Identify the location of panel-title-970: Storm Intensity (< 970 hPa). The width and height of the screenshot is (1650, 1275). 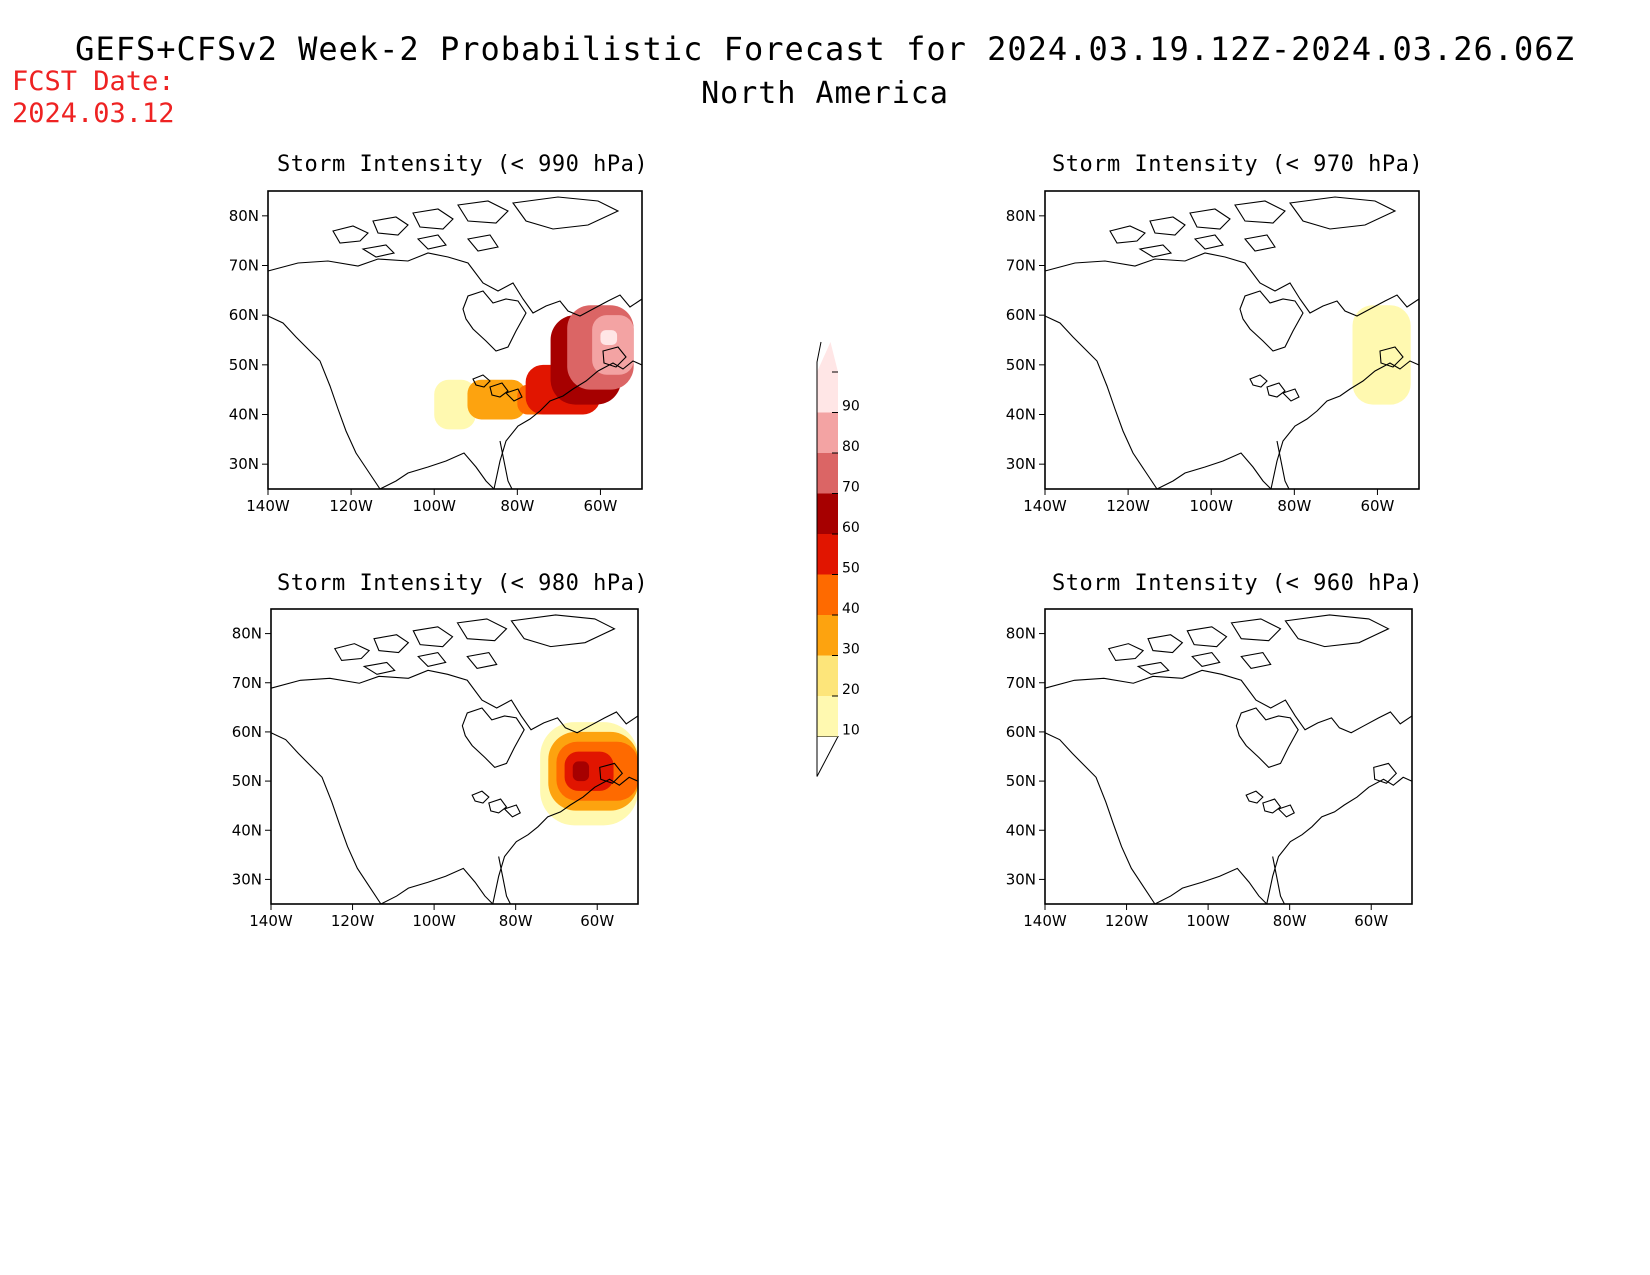
(1238, 164).